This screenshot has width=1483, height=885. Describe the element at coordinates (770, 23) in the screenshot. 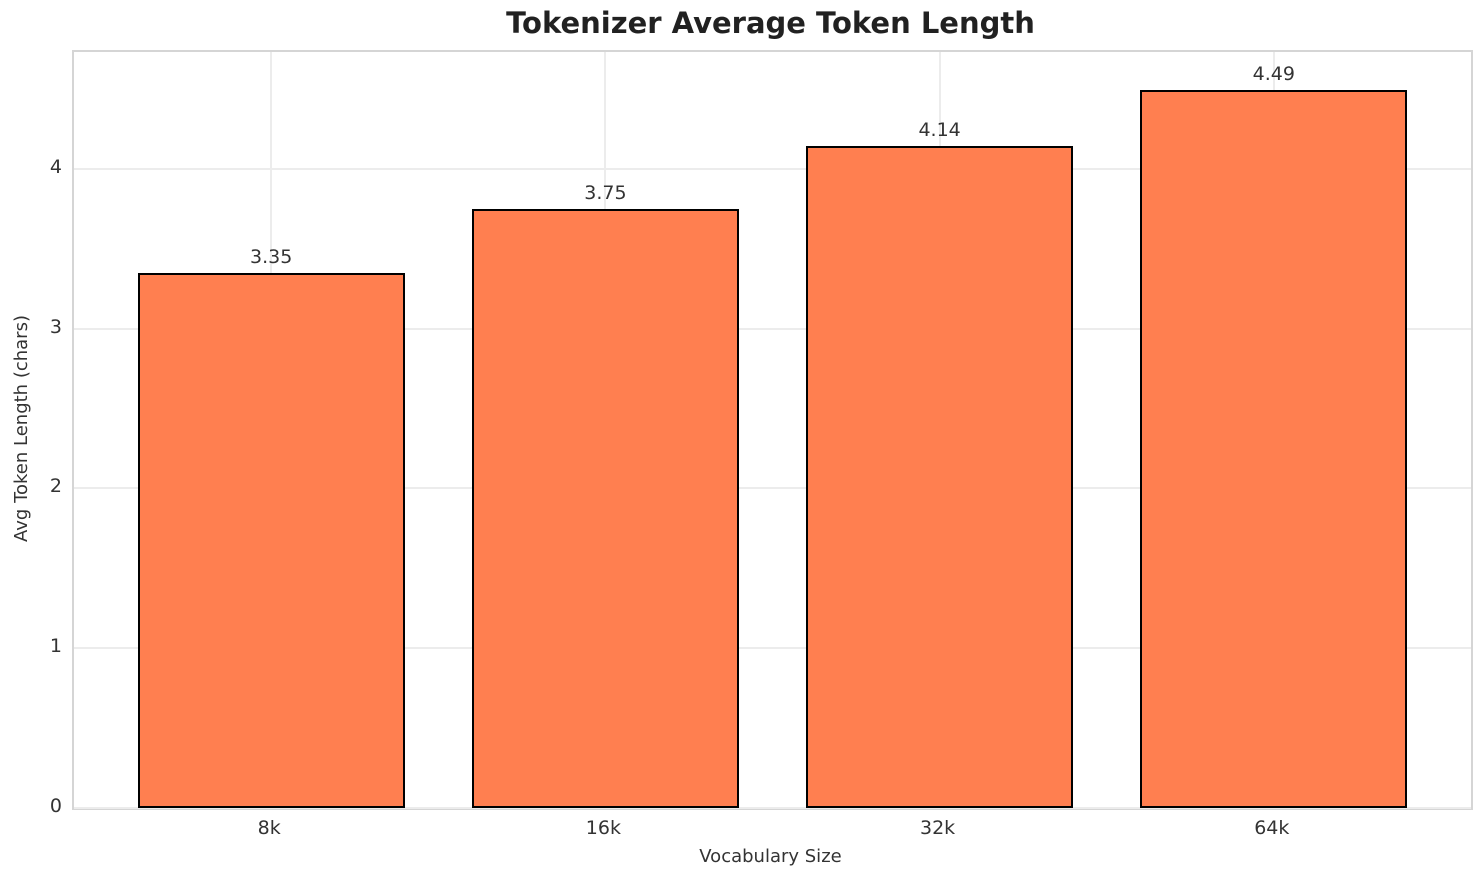

I see `chart-title: Tokenizer Average Token Length` at that location.